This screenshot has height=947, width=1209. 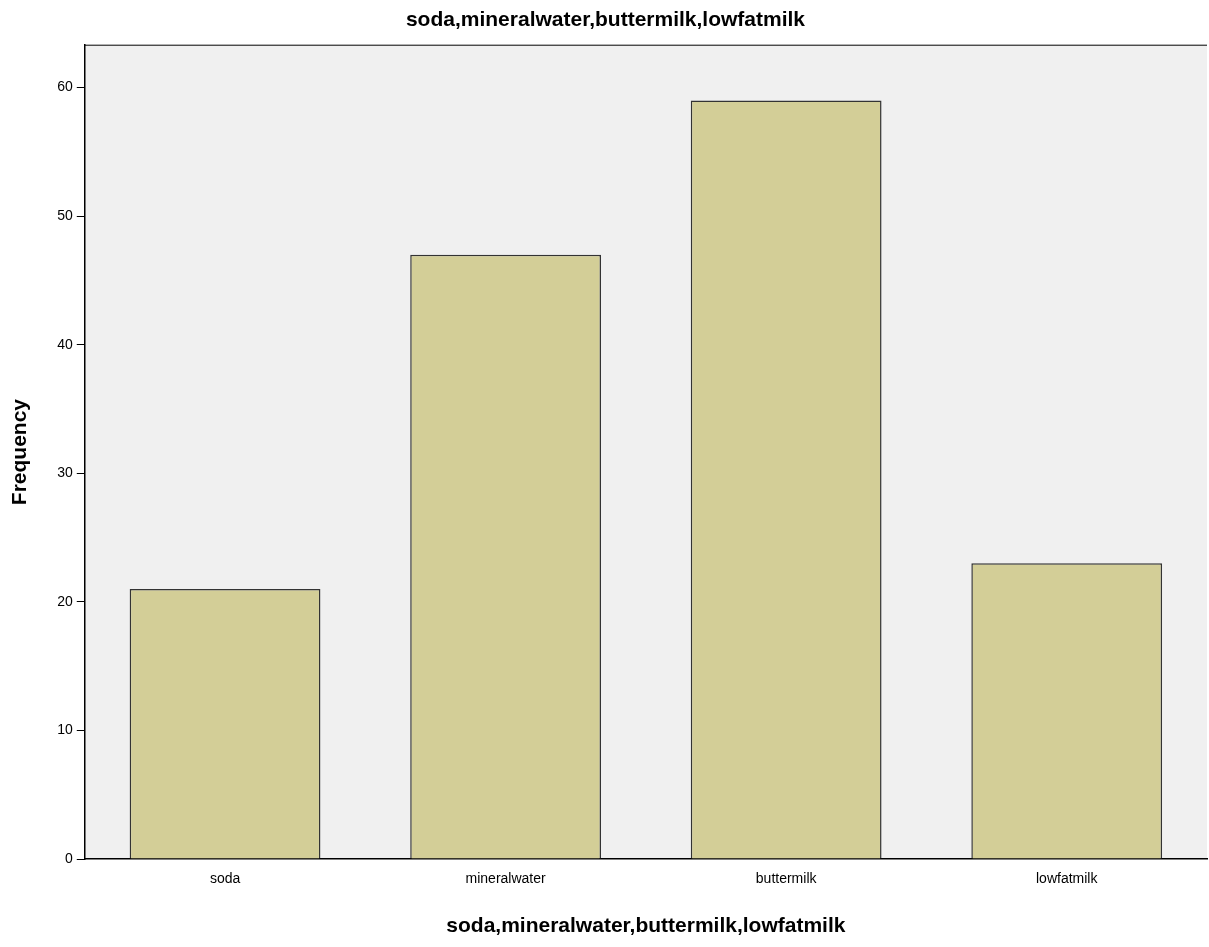 What do you see at coordinates (19, 452) in the screenshot?
I see `y-axis-title: Frequency` at bounding box center [19, 452].